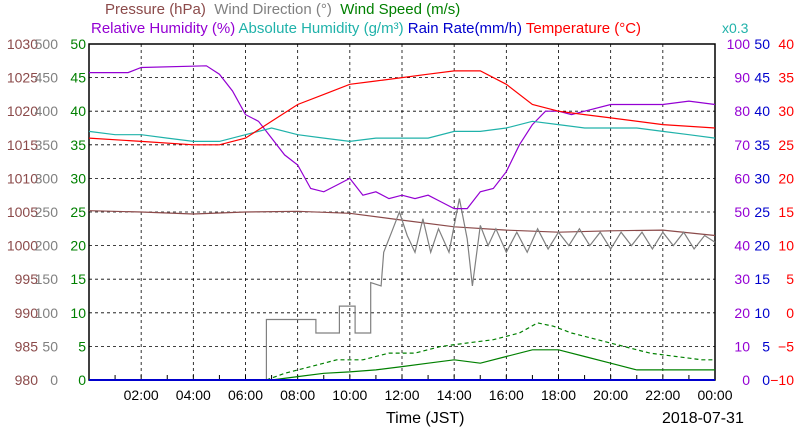 The width and height of the screenshot is (800, 434). I want to click on legend-temperature: Temperature (°C), so click(581, 28).